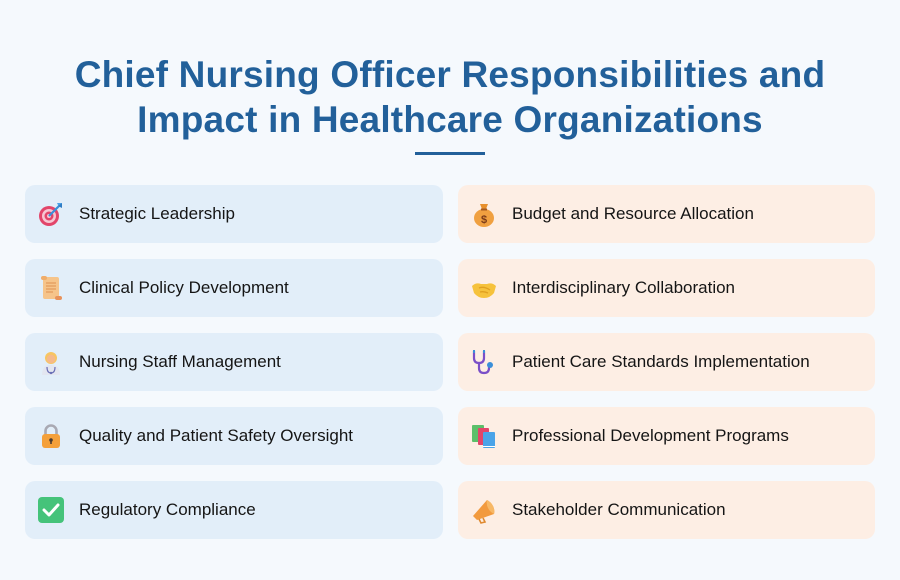  What do you see at coordinates (51, 436) in the screenshot?
I see `lock-icon` at bounding box center [51, 436].